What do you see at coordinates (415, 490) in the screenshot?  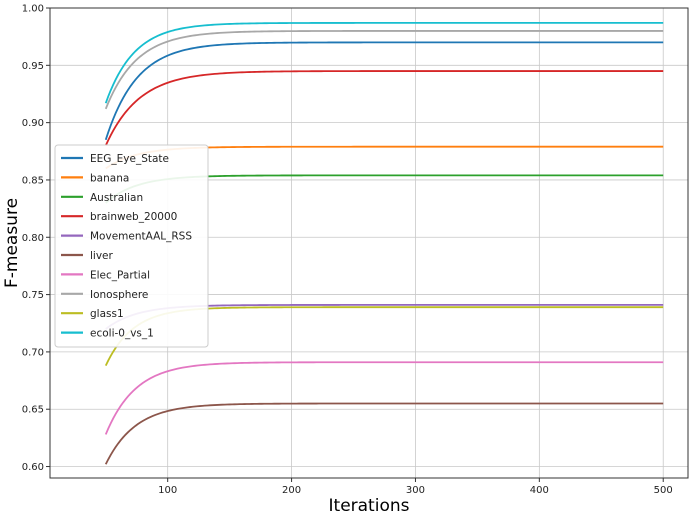 I see `x-tick-label: 300` at bounding box center [415, 490].